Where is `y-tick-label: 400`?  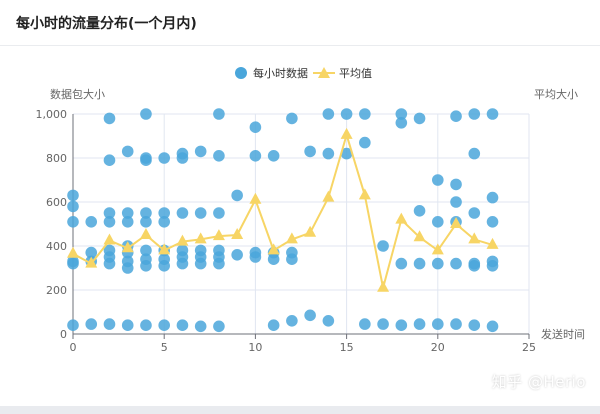
y-tick-label: 400 is located at coordinates (56, 246).